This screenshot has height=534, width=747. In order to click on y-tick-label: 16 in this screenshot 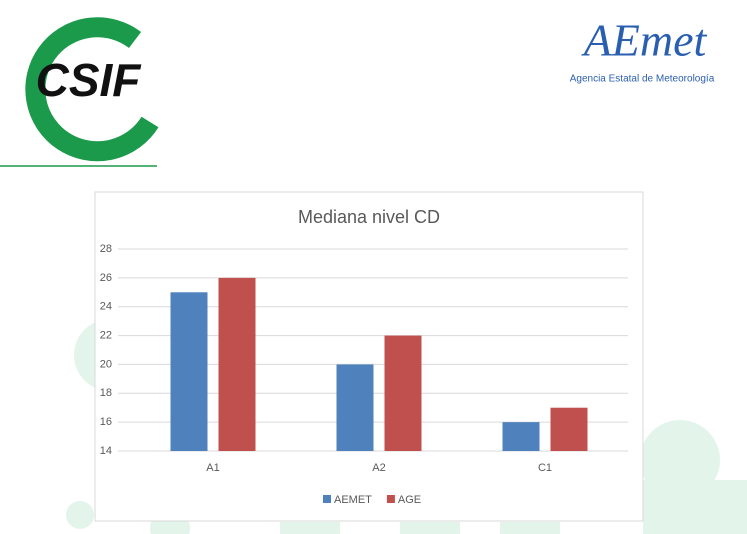, I will do `click(106, 422)`.